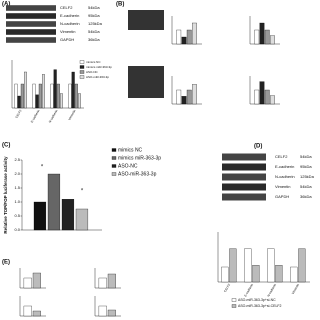 This screenshot has height=320, width=320. I want to click on legend-label: ASO-miR-363-3p+si-CELF2, so click(260, 306).